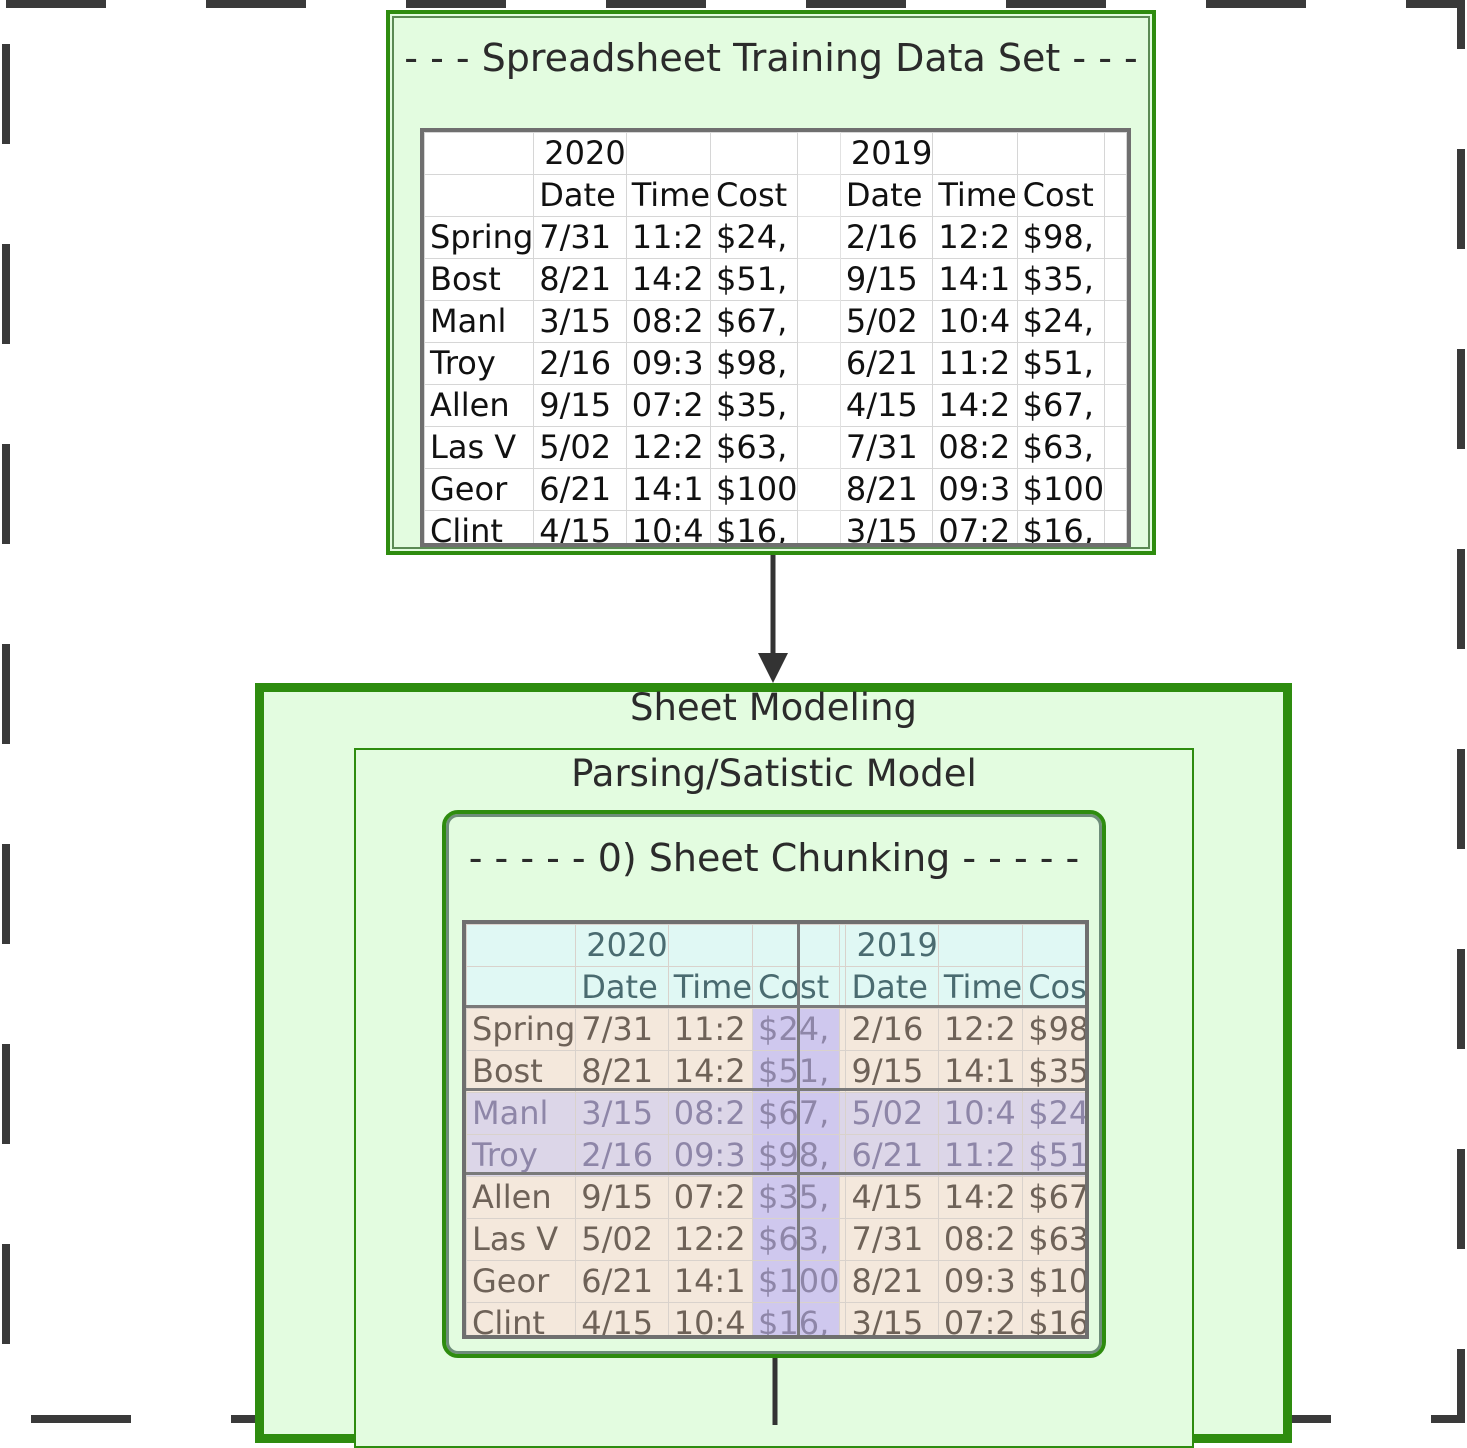 This screenshot has width=1467, height=1448. What do you see at coordinates (622, 1318) in the screenshot?
I see `chunk-sheet-cell: 4/15` at bounding box center [622, 1318].